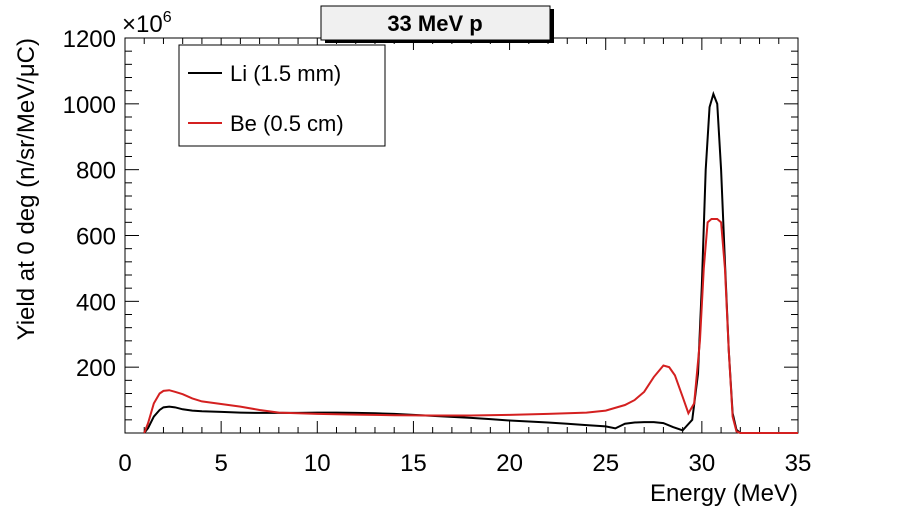 The image size is (898, 524). I want to click on x-tick-label: 15, so click(413, 463).